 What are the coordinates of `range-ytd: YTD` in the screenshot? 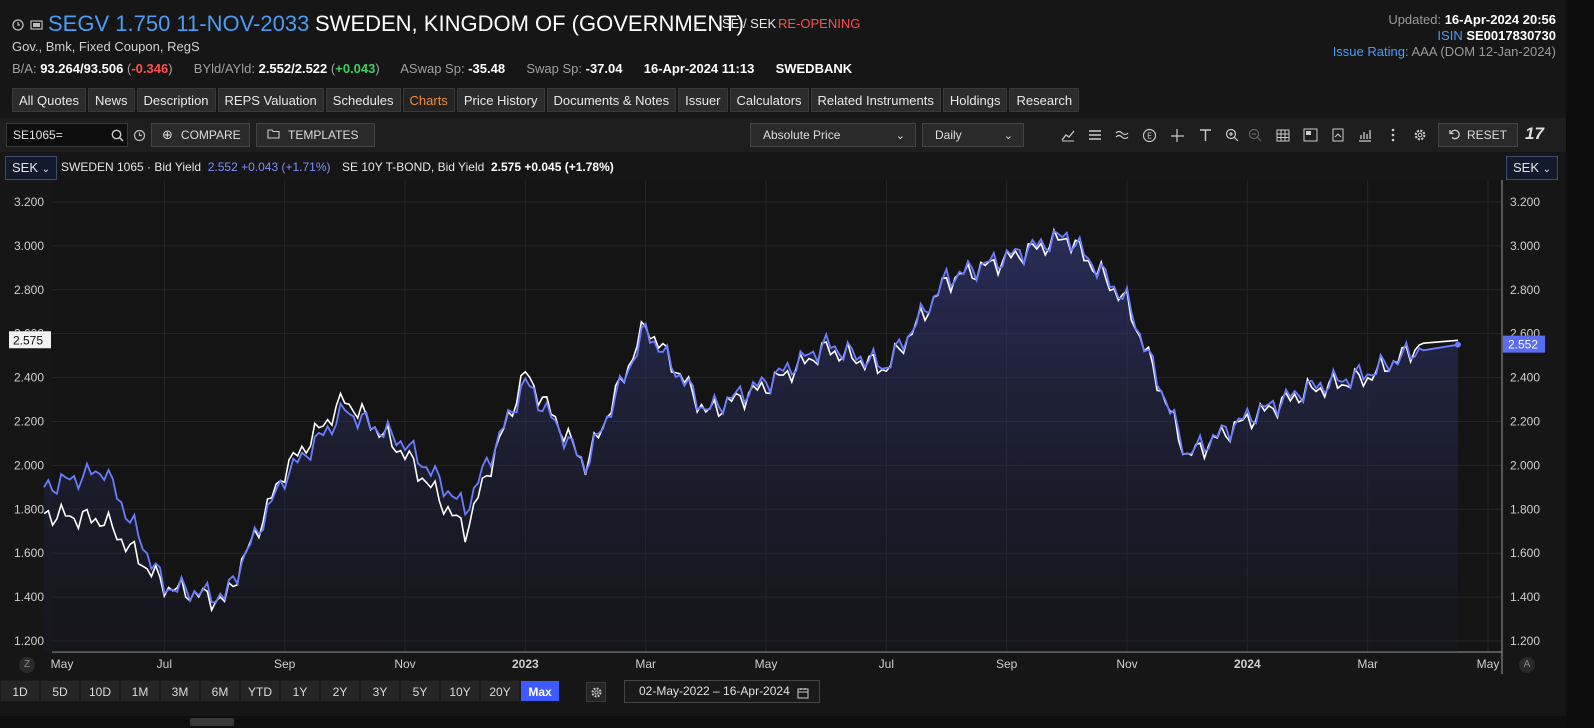 It's located at (260, 691).